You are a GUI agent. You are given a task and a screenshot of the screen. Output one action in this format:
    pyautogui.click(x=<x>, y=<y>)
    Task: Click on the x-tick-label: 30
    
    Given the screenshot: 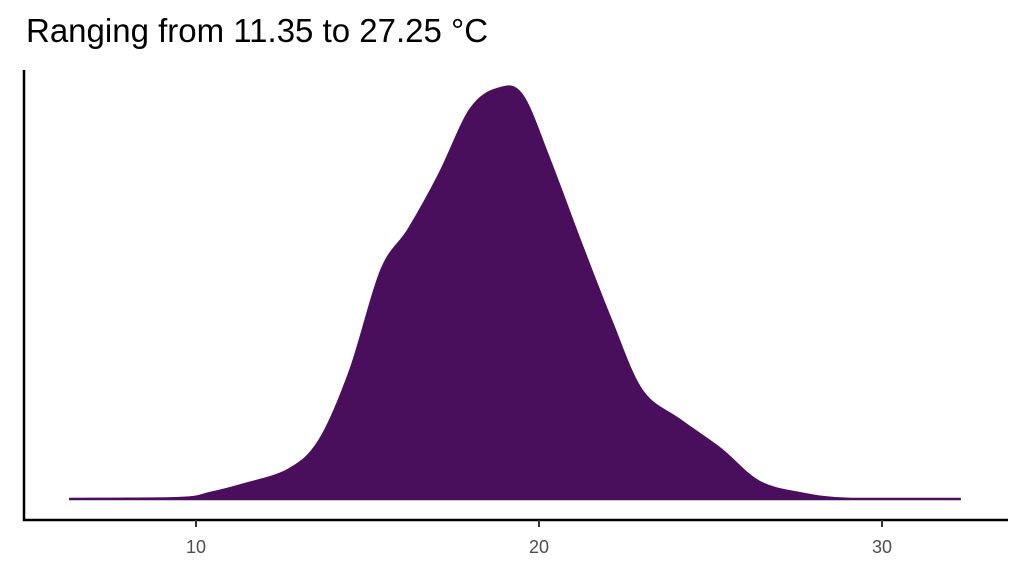 What is the action you would take?
    pyautogui.click(x=882, y=547)
    